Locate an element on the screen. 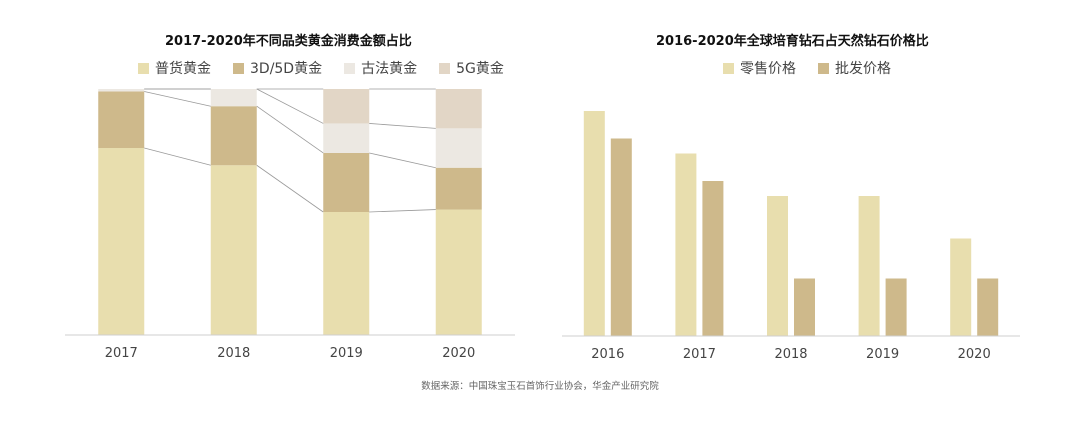 This screenshot has width=1080, height=430. legend-item: 零售价格 is located at coordinates (759, 68).